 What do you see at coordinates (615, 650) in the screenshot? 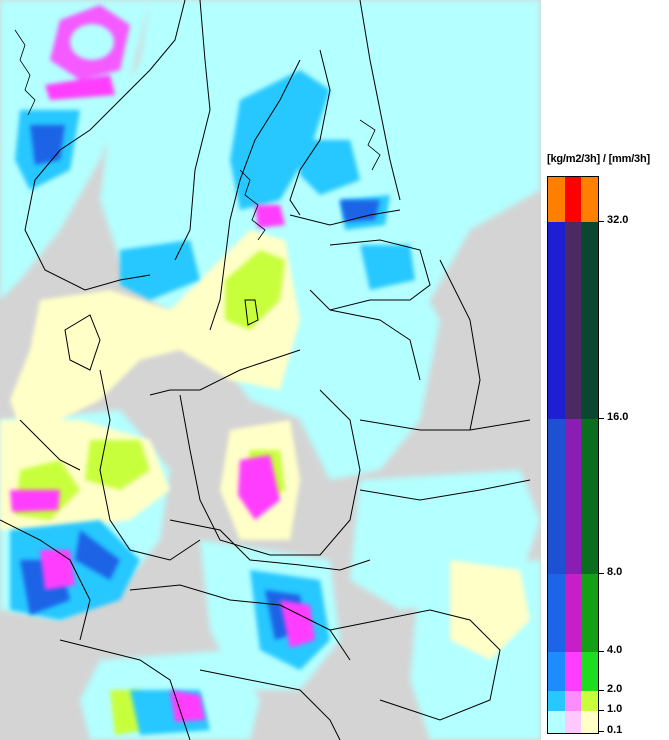
I see `legend-label-4: 4.0` at bounding box center [615, 650].